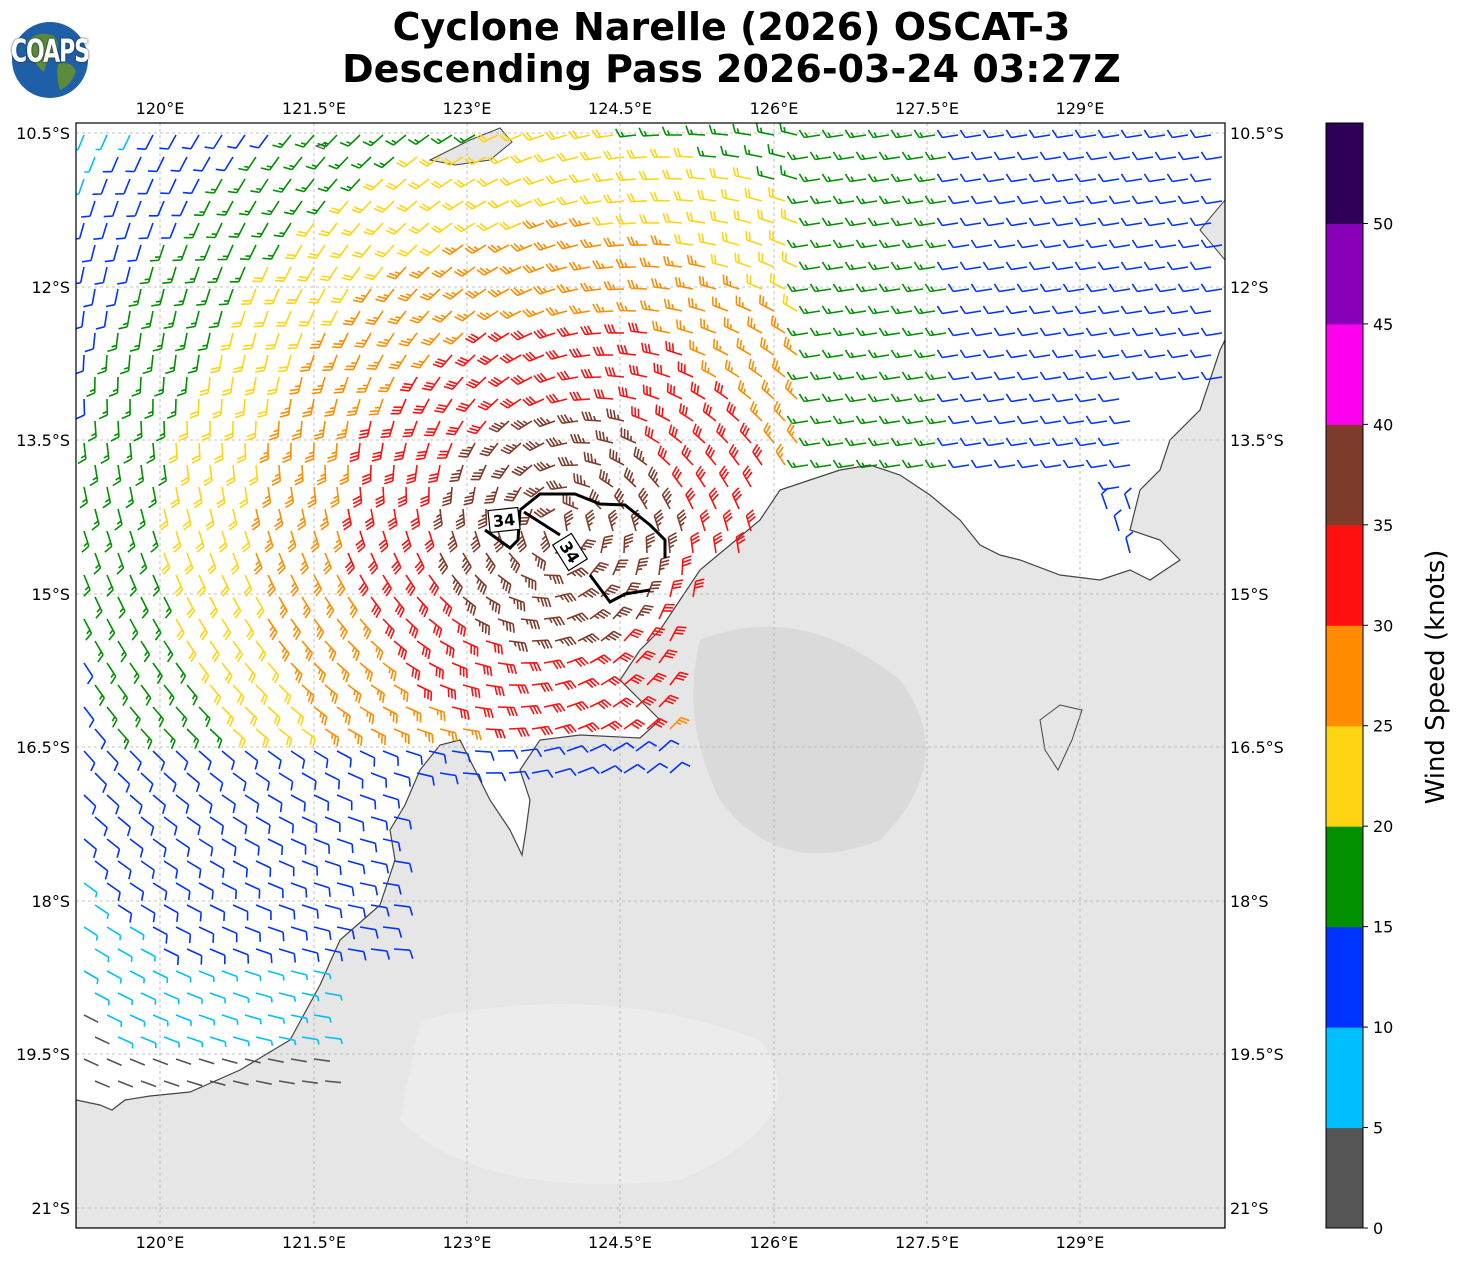 The height and width of the screenshot is (1264, 1463). Describe the element at coordinates (1257, 440) in the screenshot. I see `lat-tick-right: 13.5°S` at that location.